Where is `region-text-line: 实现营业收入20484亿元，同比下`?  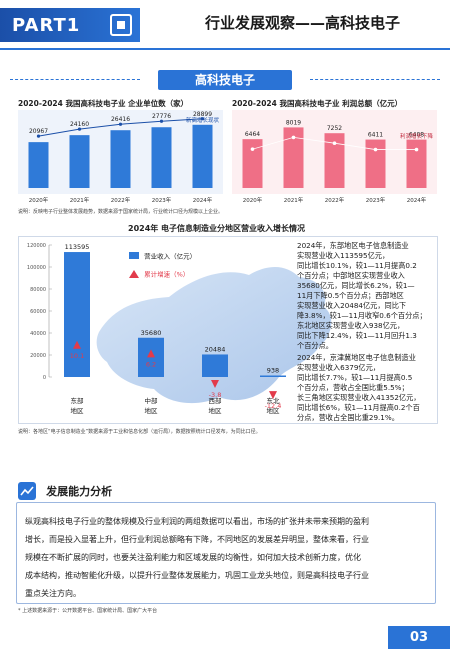 region-text-line: 实现营业收入20484亿元，同比下 is located at coordinates (352, 305).